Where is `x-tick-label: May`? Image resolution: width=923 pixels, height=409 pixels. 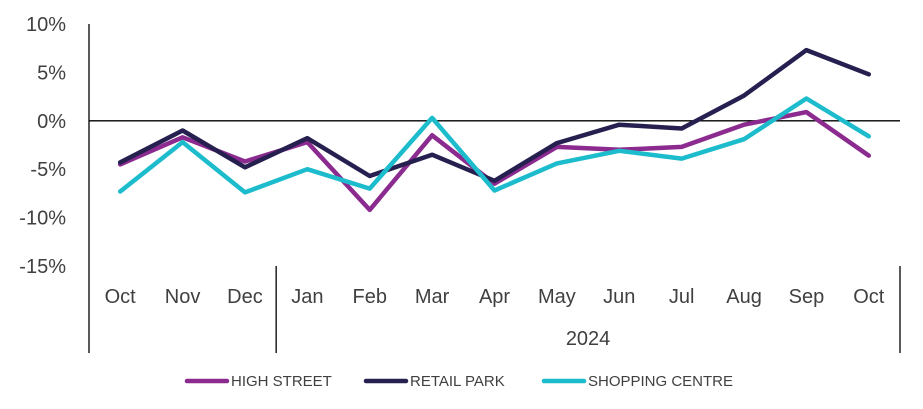
x-tick-label: May is located at coordinates (557, 297).